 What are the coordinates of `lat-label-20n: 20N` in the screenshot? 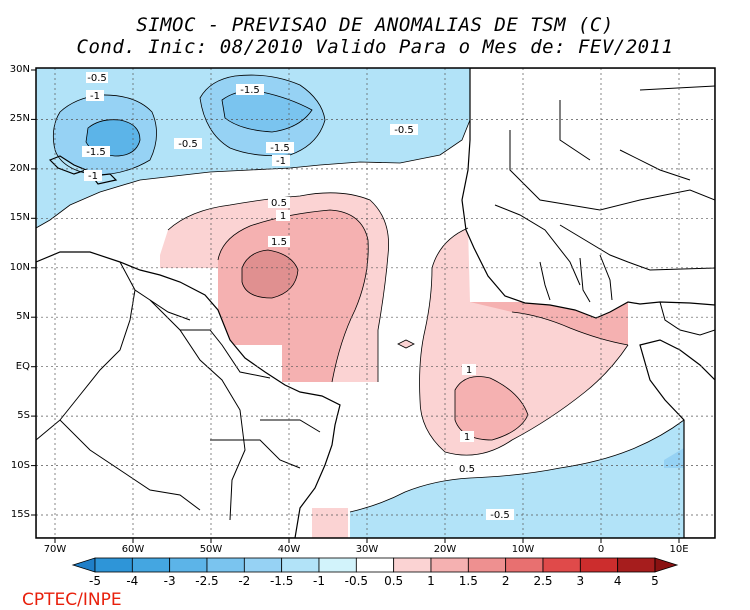 It's located at (19, 168).